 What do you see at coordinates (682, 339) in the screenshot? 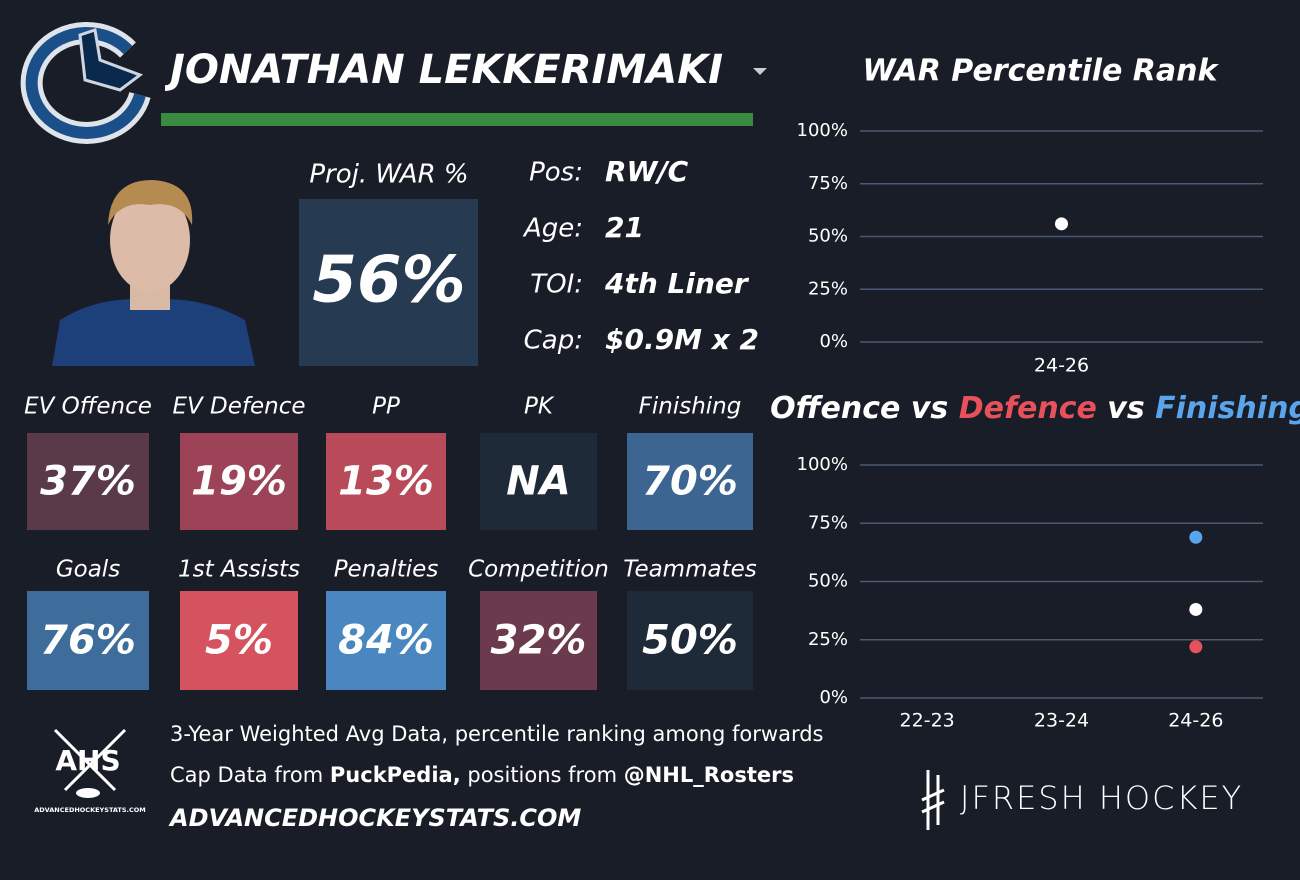
I see `info-value: $0.9M x 2` at bounding box center [682, 339].